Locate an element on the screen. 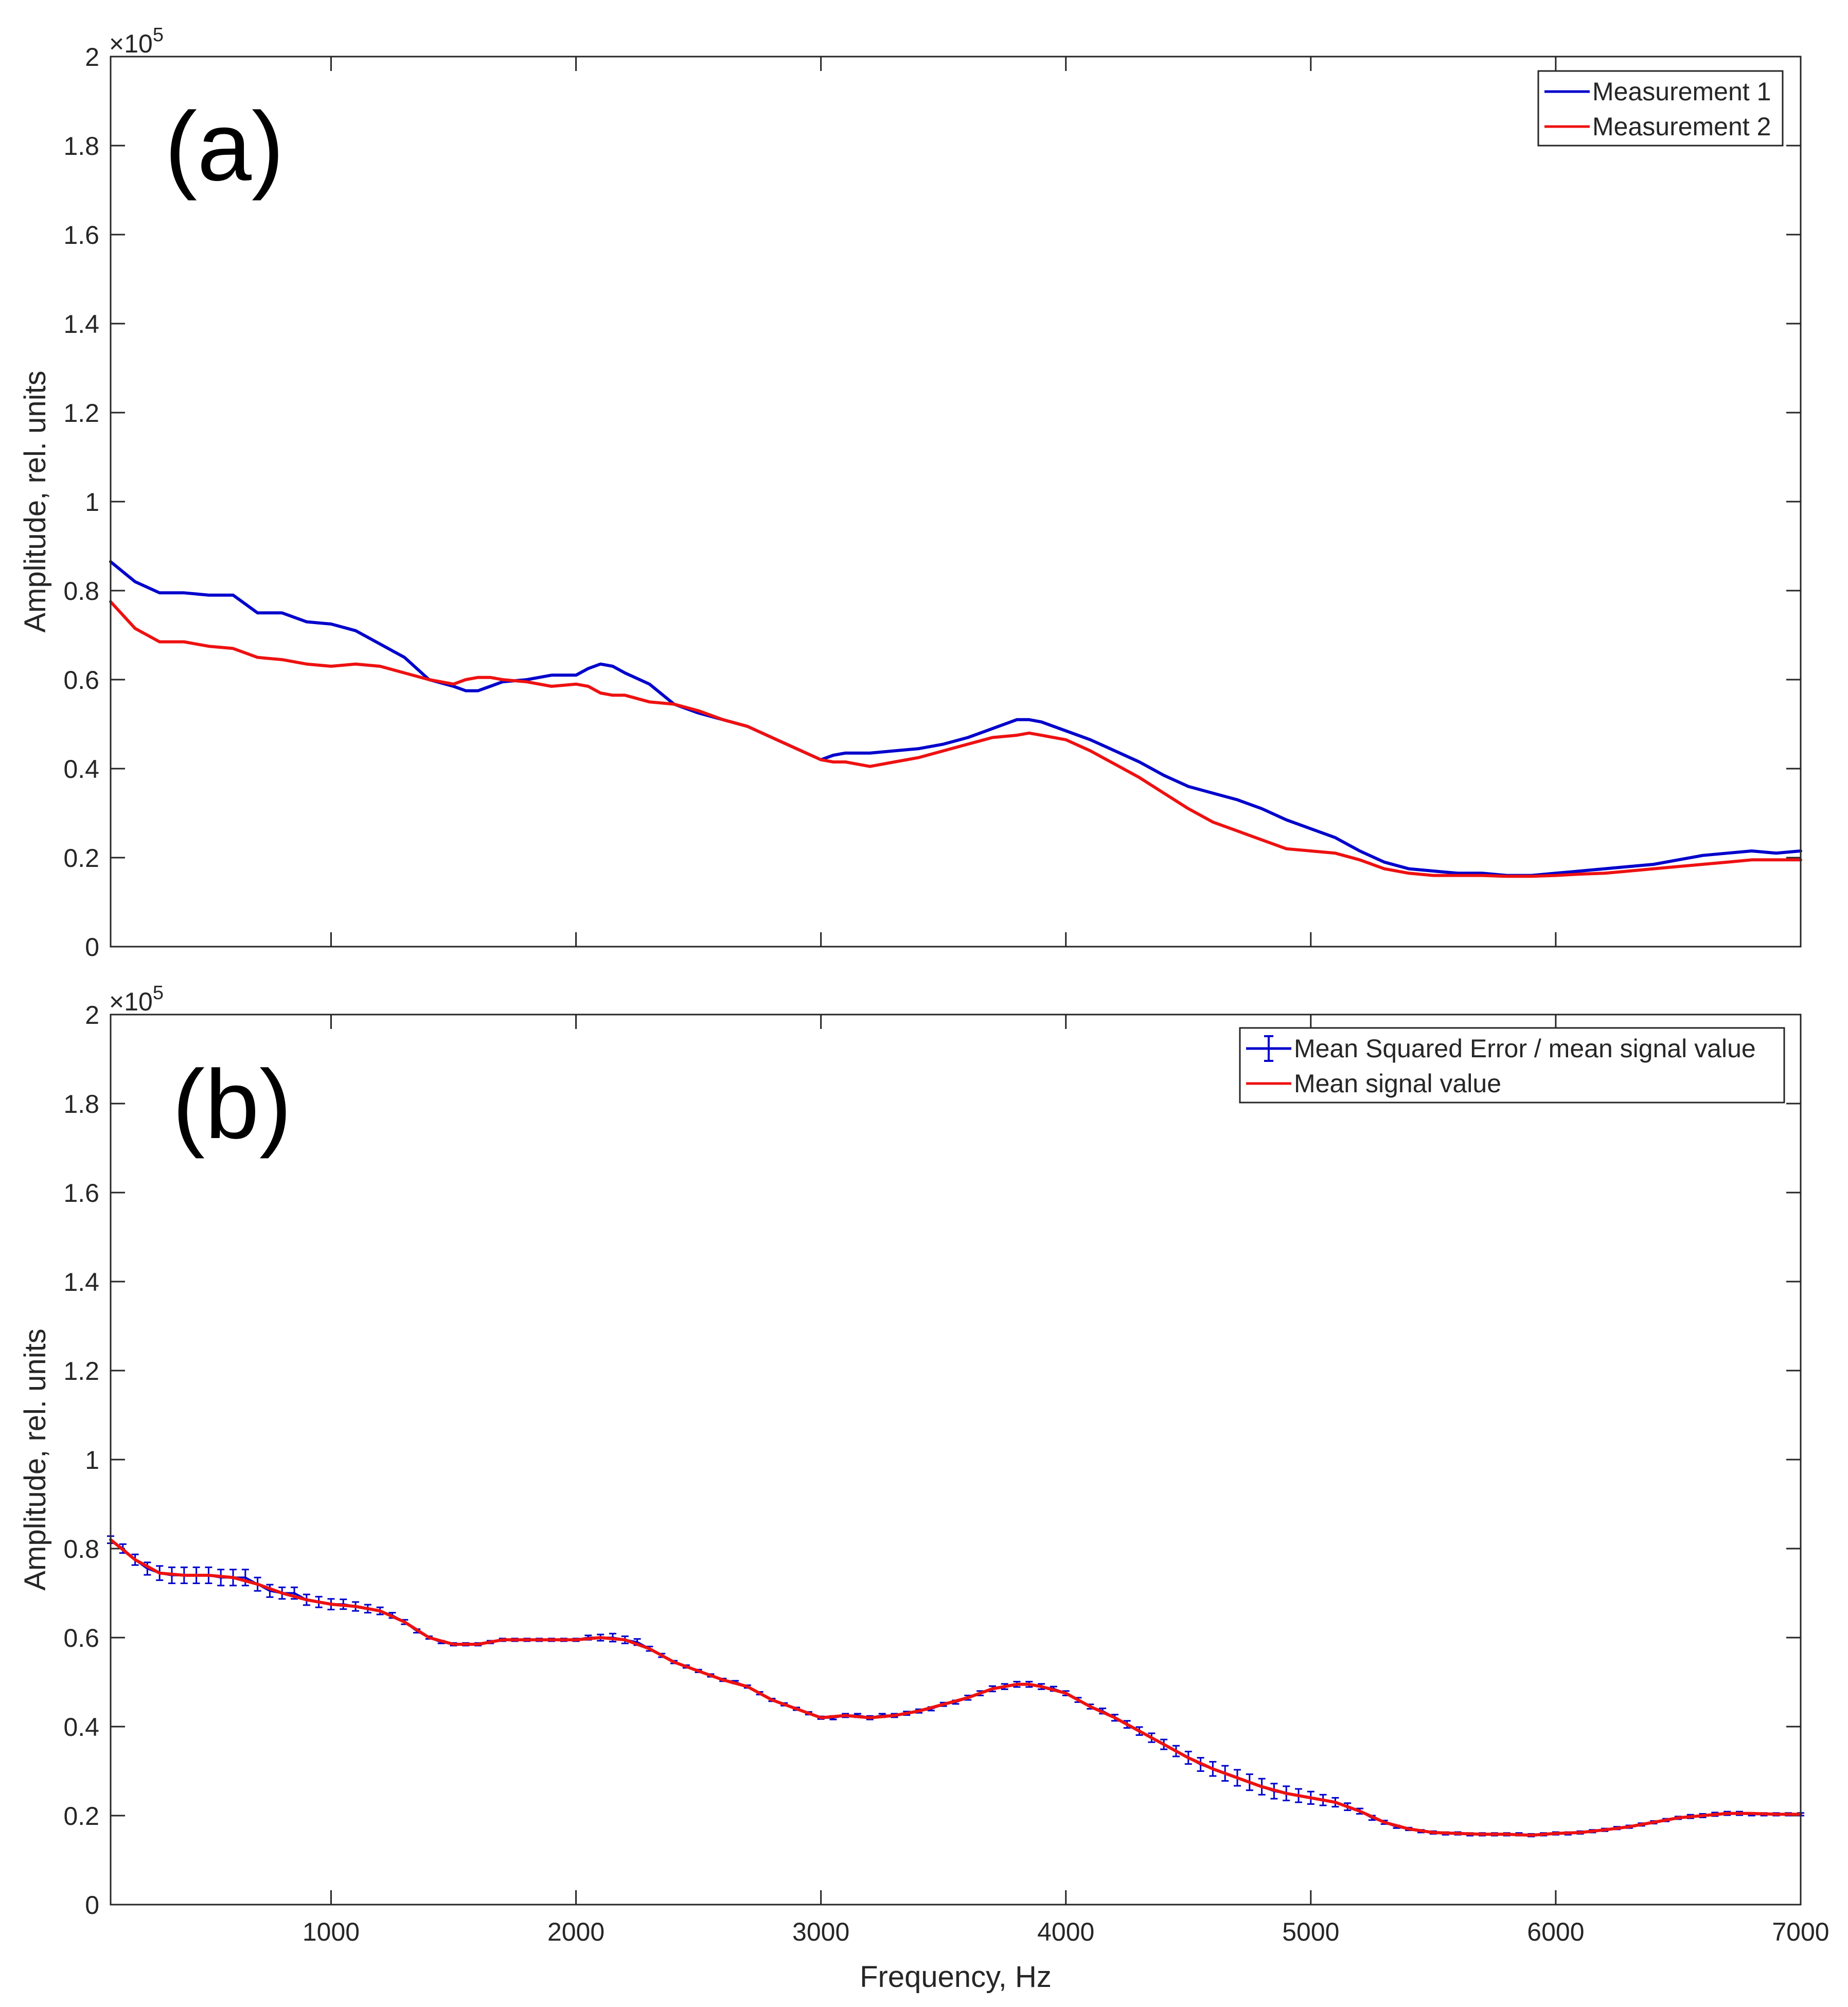 The image size is (1848, 2007). exponent-power-a: 5 is located at coordinates (158, 35).